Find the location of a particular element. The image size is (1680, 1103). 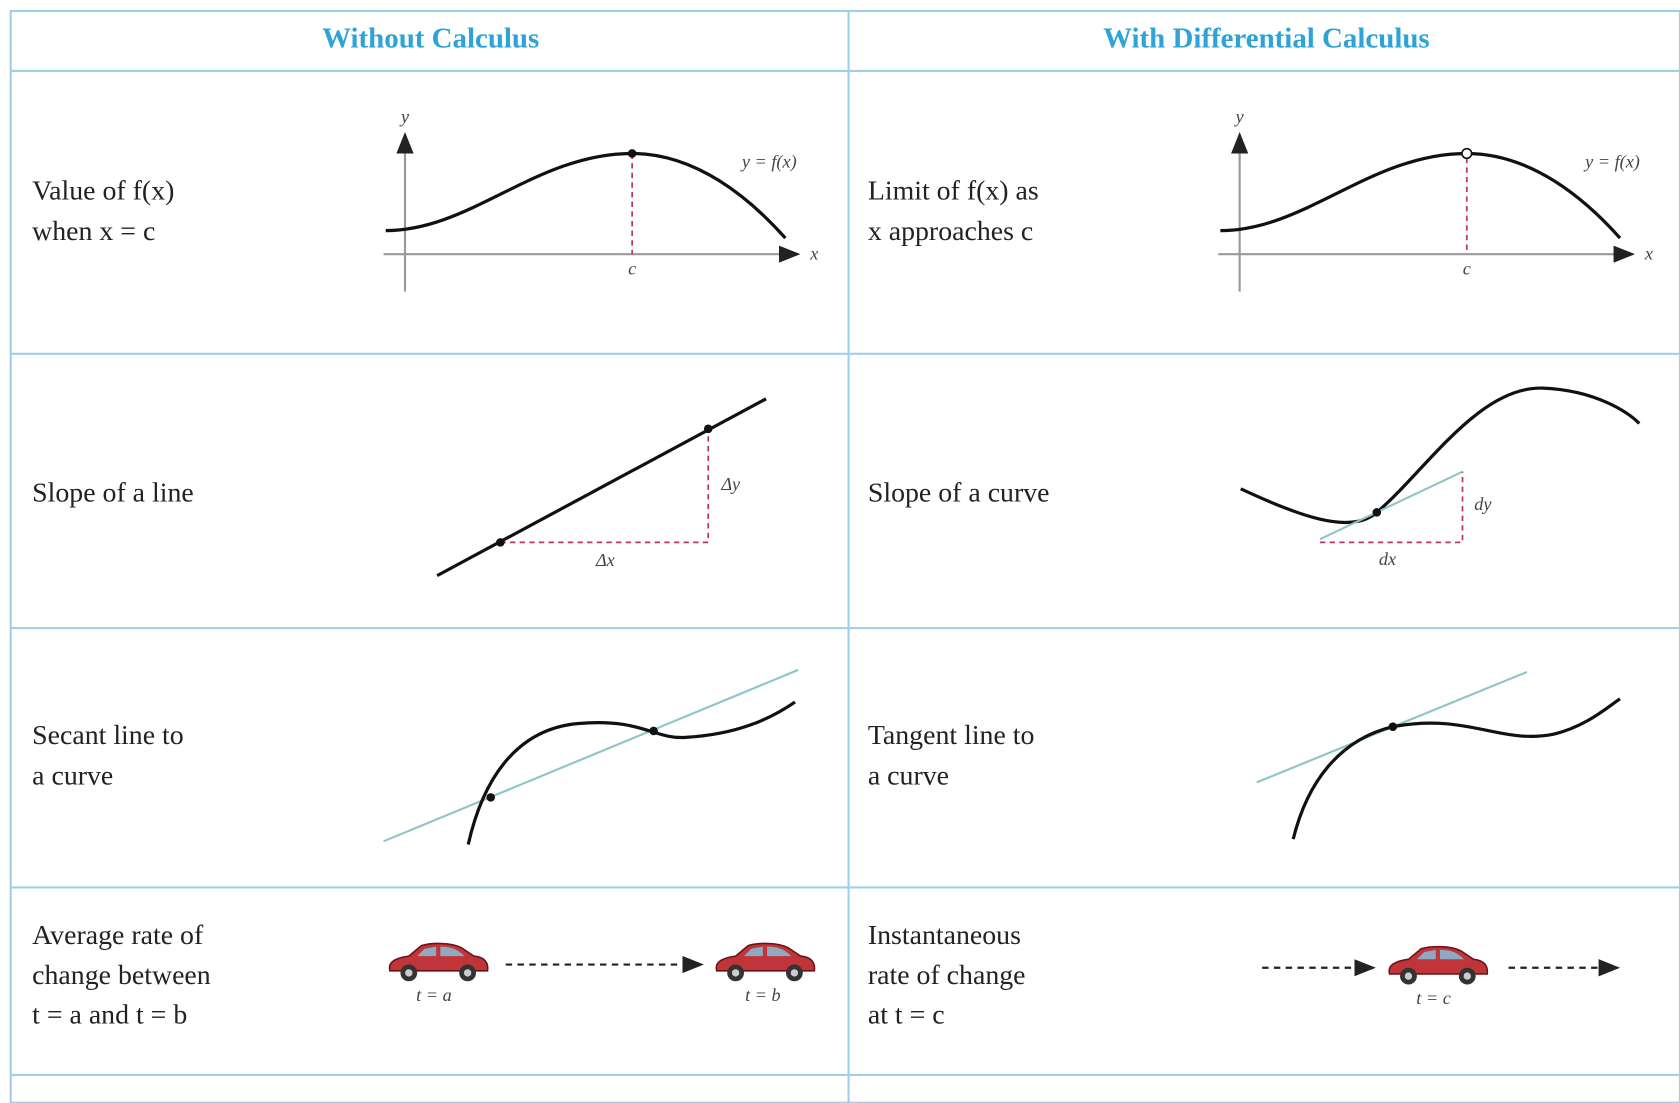

curve-slope-figure: dy dx is located at coordinates (1440, 477).